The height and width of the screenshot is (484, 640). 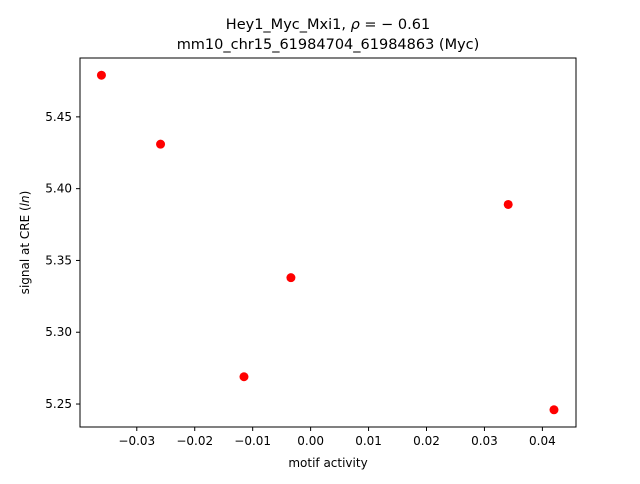 I want to click on y-tick-label: 5.40, so click(x=58, y=189).